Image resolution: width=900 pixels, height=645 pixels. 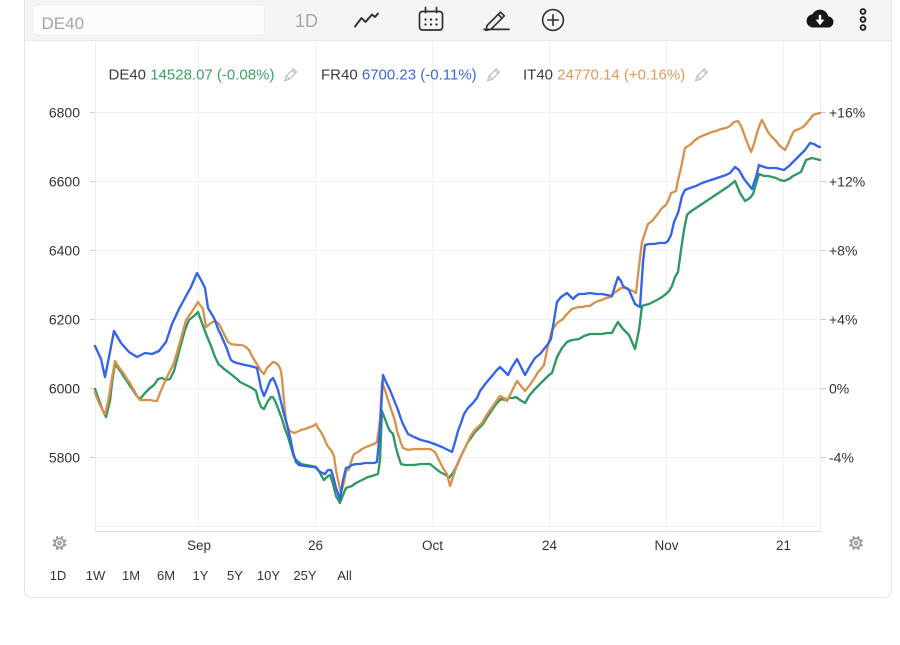 I want to click on svg-text: Nov, so click(x=666, y=545).